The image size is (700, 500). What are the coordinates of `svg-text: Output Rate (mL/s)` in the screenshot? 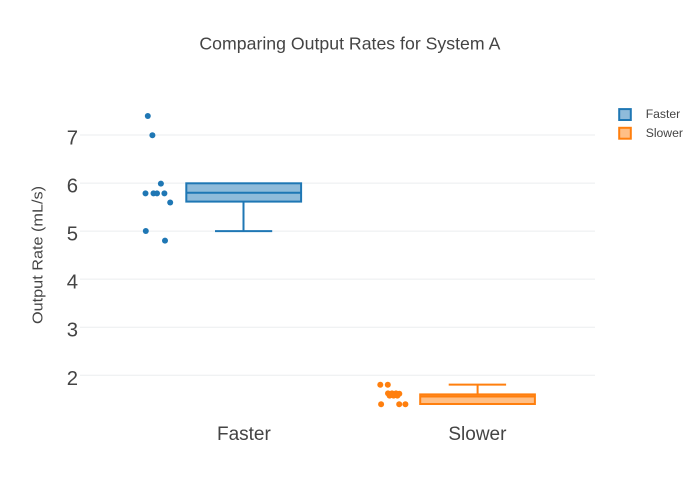 It's located at (39, 255).